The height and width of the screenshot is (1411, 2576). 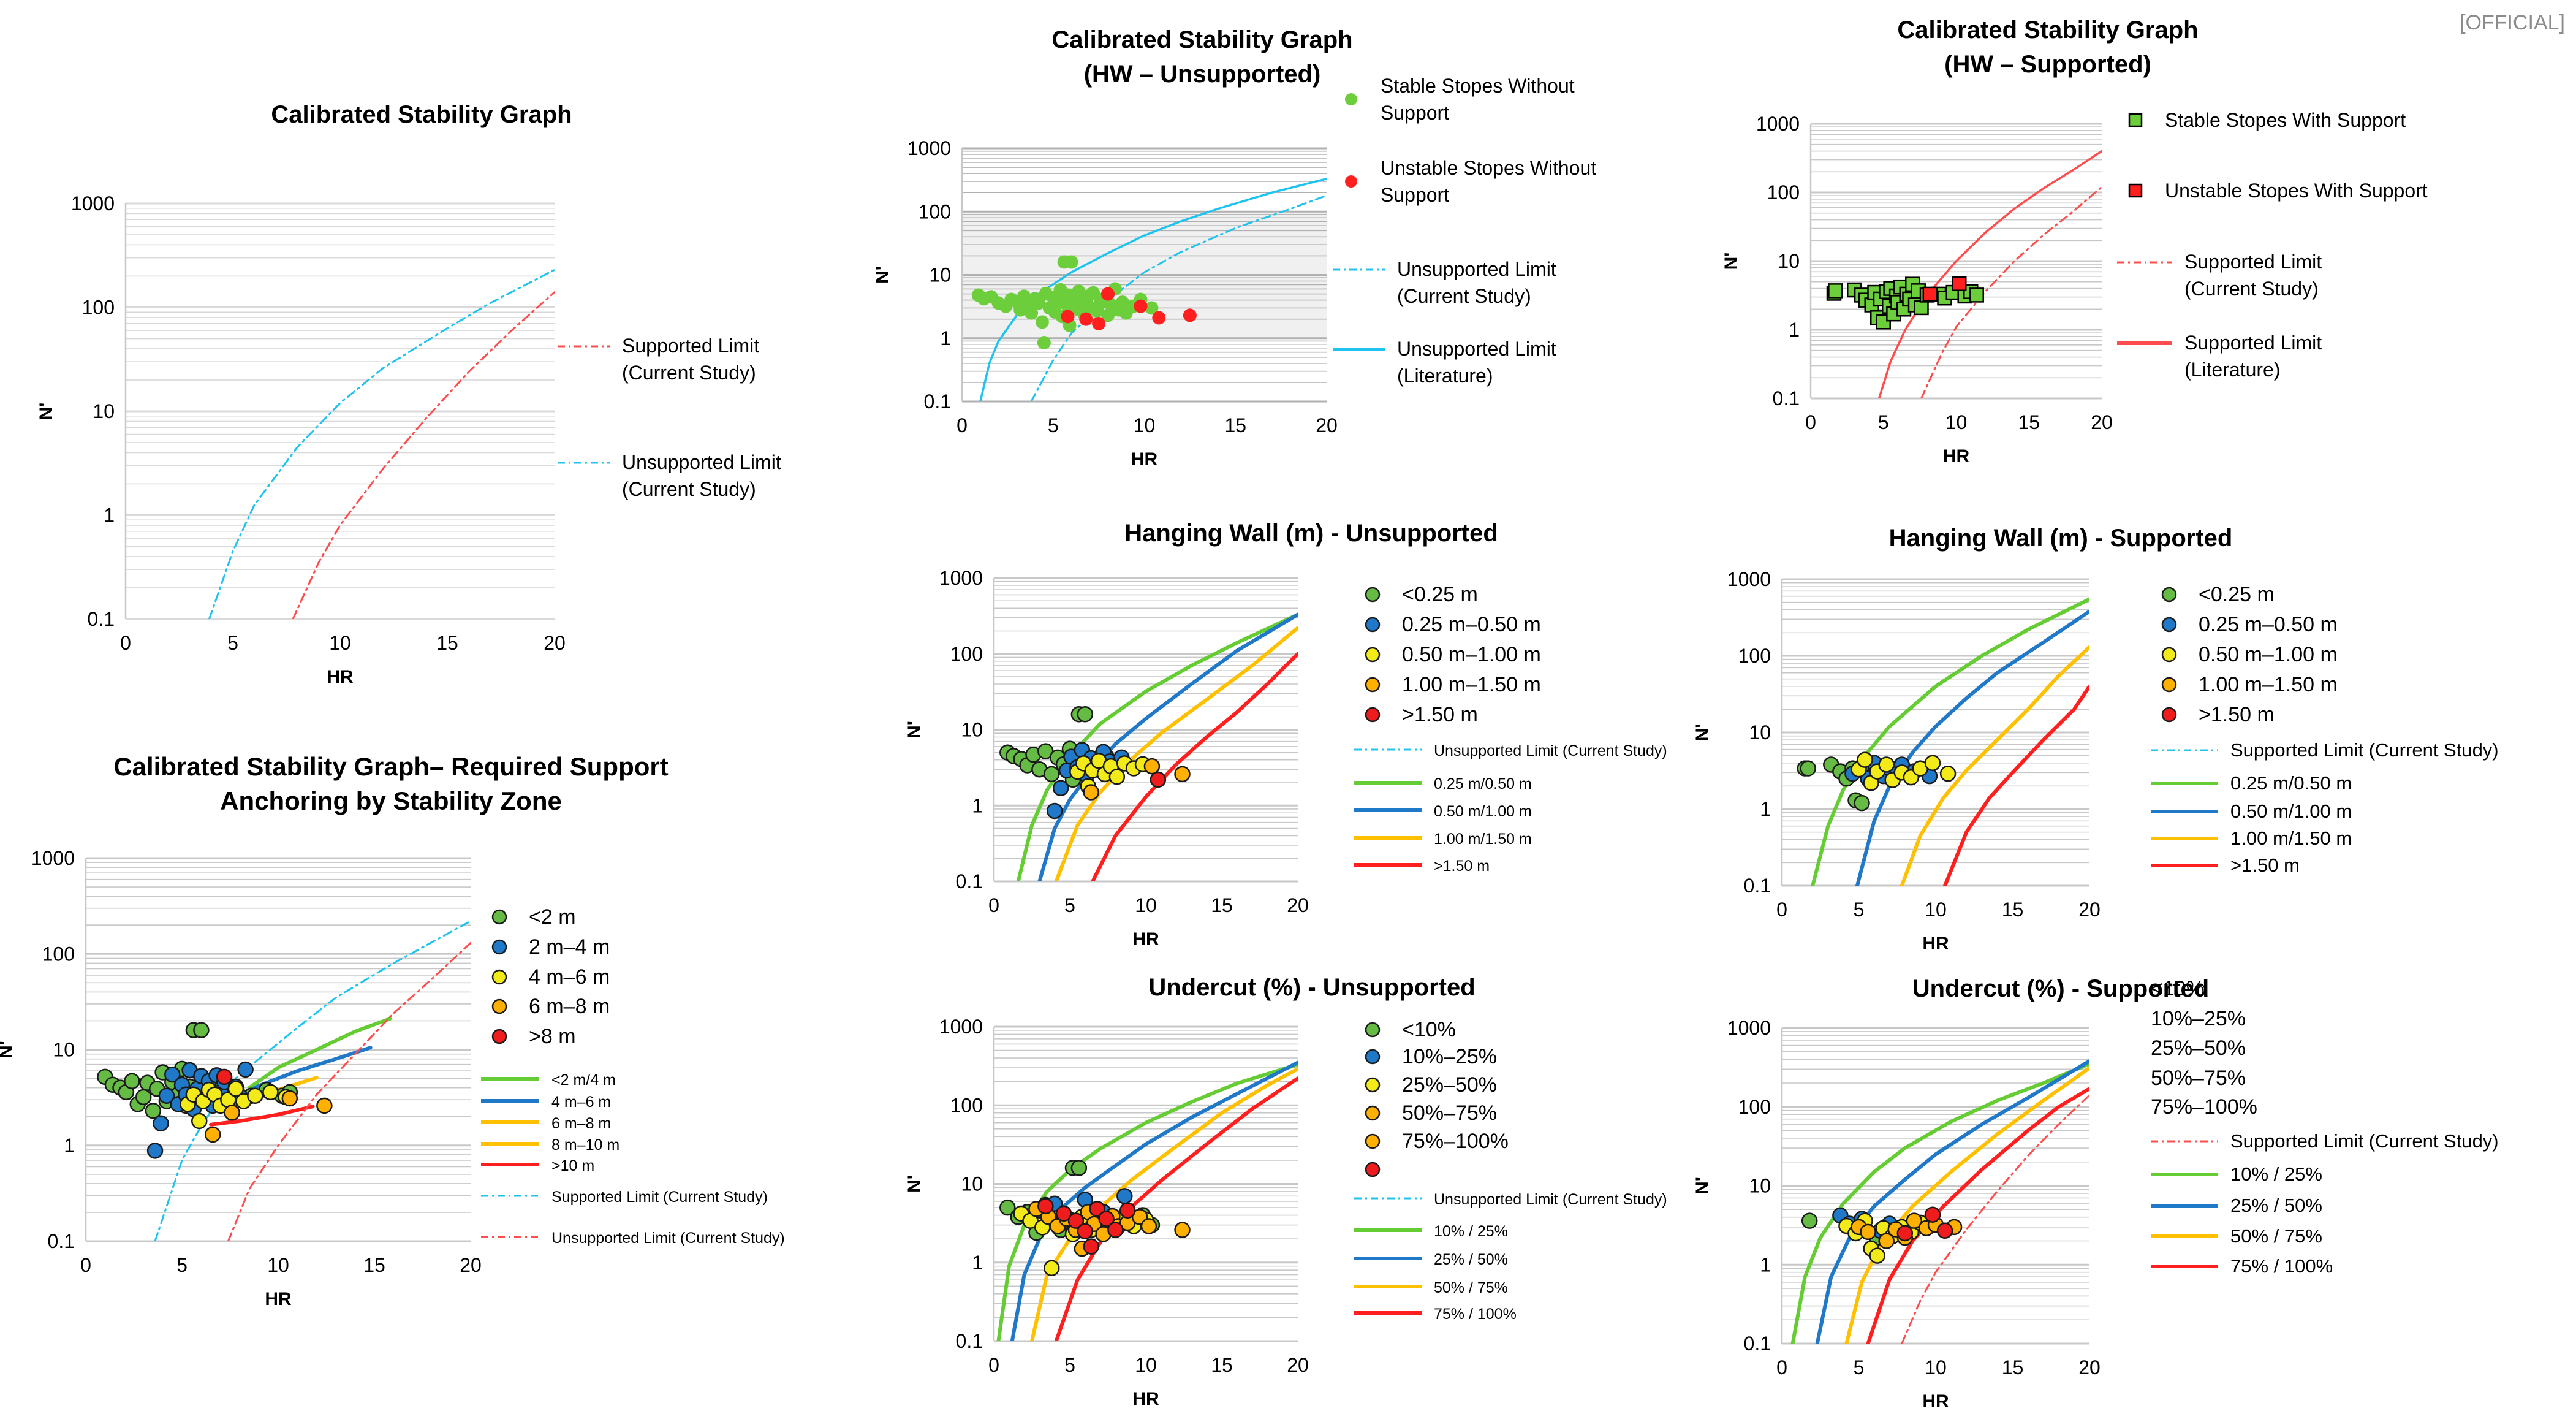 I want to click on data-point-0-25-m-0-50-m, so click(x=1054, y=811).